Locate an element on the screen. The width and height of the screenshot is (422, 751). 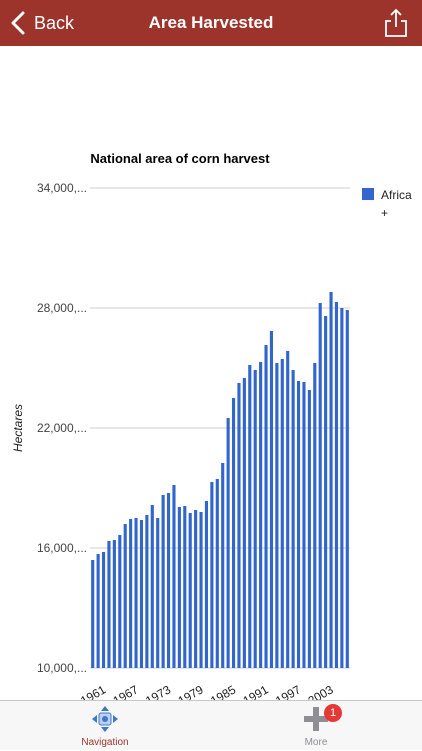
x-tick-label: 1979 is located at coordinates (191, 691).